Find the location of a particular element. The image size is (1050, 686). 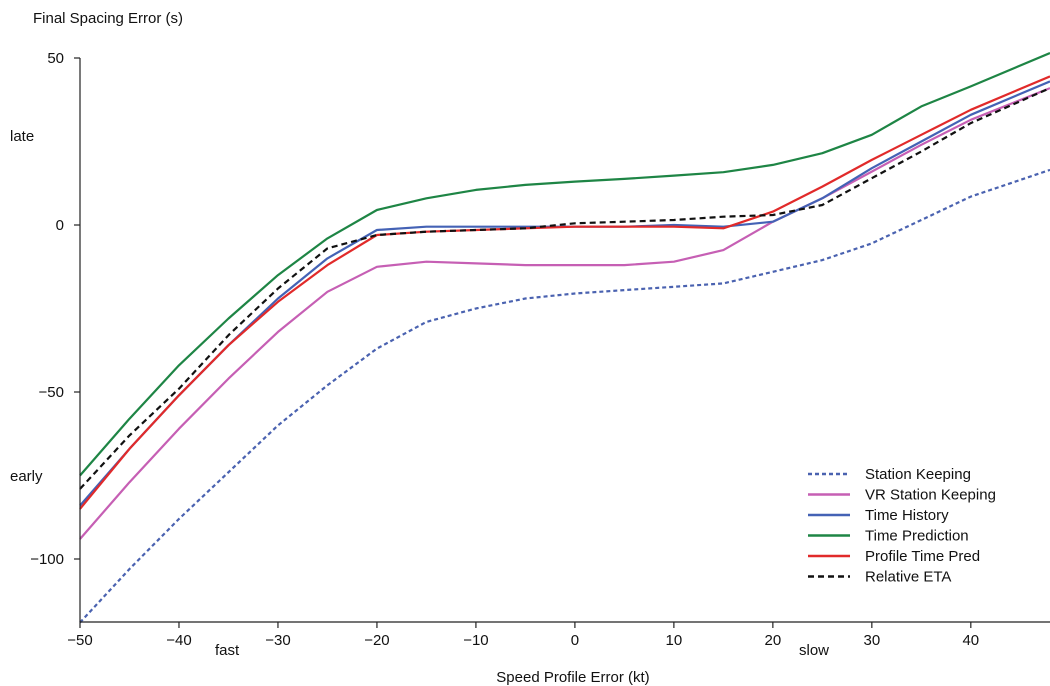

y-tick-label: 50 is located at coordinates (55, 58).